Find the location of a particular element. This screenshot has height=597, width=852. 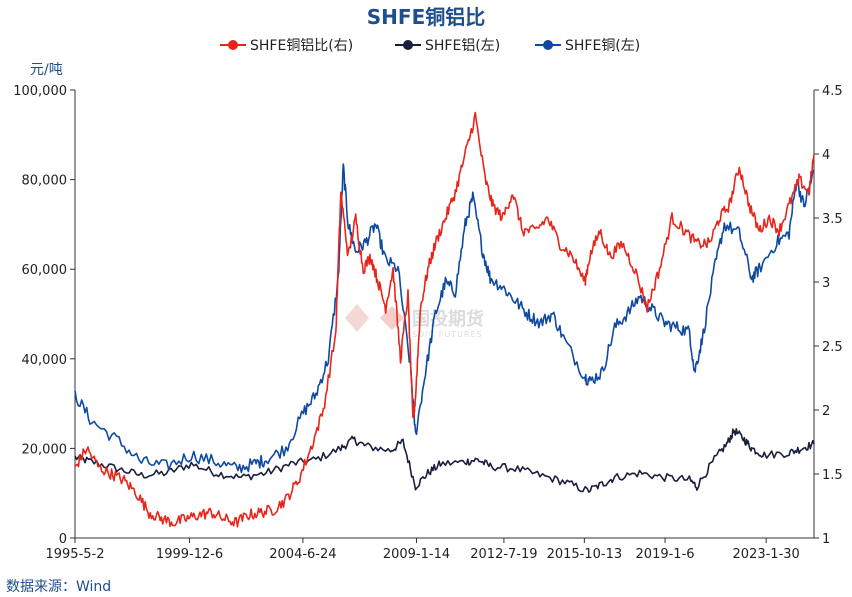

legend-label: SHFE铜(左) is located at coordinates (602, 46).